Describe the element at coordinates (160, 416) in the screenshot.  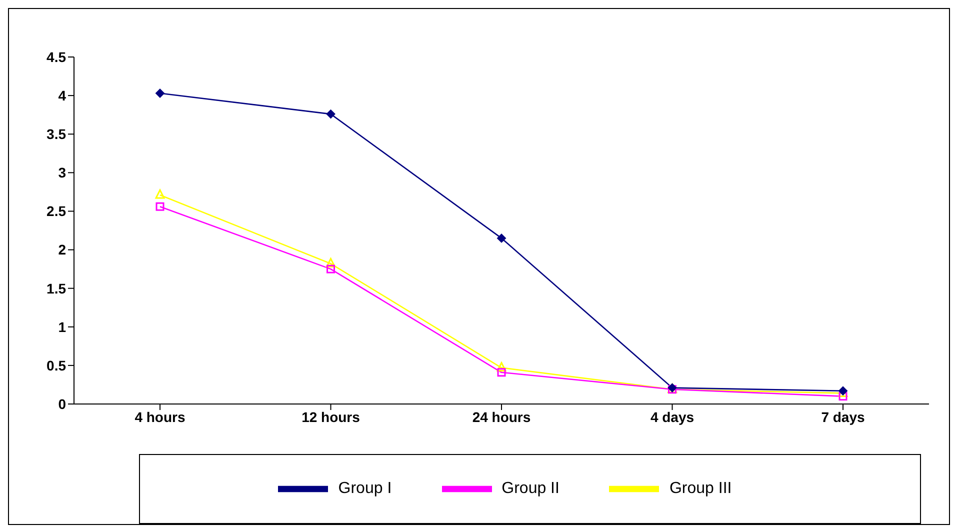
I see `x-tick-label: 4 hours` at that location.